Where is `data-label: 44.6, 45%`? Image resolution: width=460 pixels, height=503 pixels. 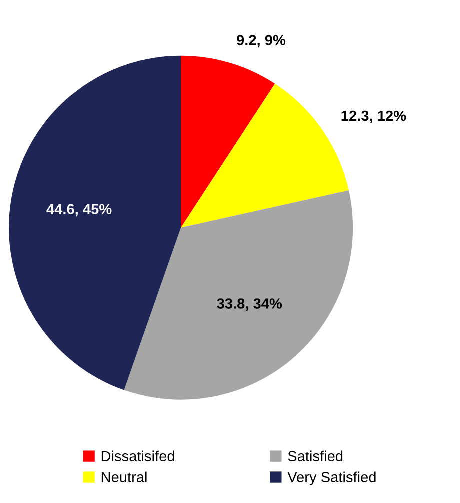
data-label: 44.6, 45% is located at coordinates (79, 210).